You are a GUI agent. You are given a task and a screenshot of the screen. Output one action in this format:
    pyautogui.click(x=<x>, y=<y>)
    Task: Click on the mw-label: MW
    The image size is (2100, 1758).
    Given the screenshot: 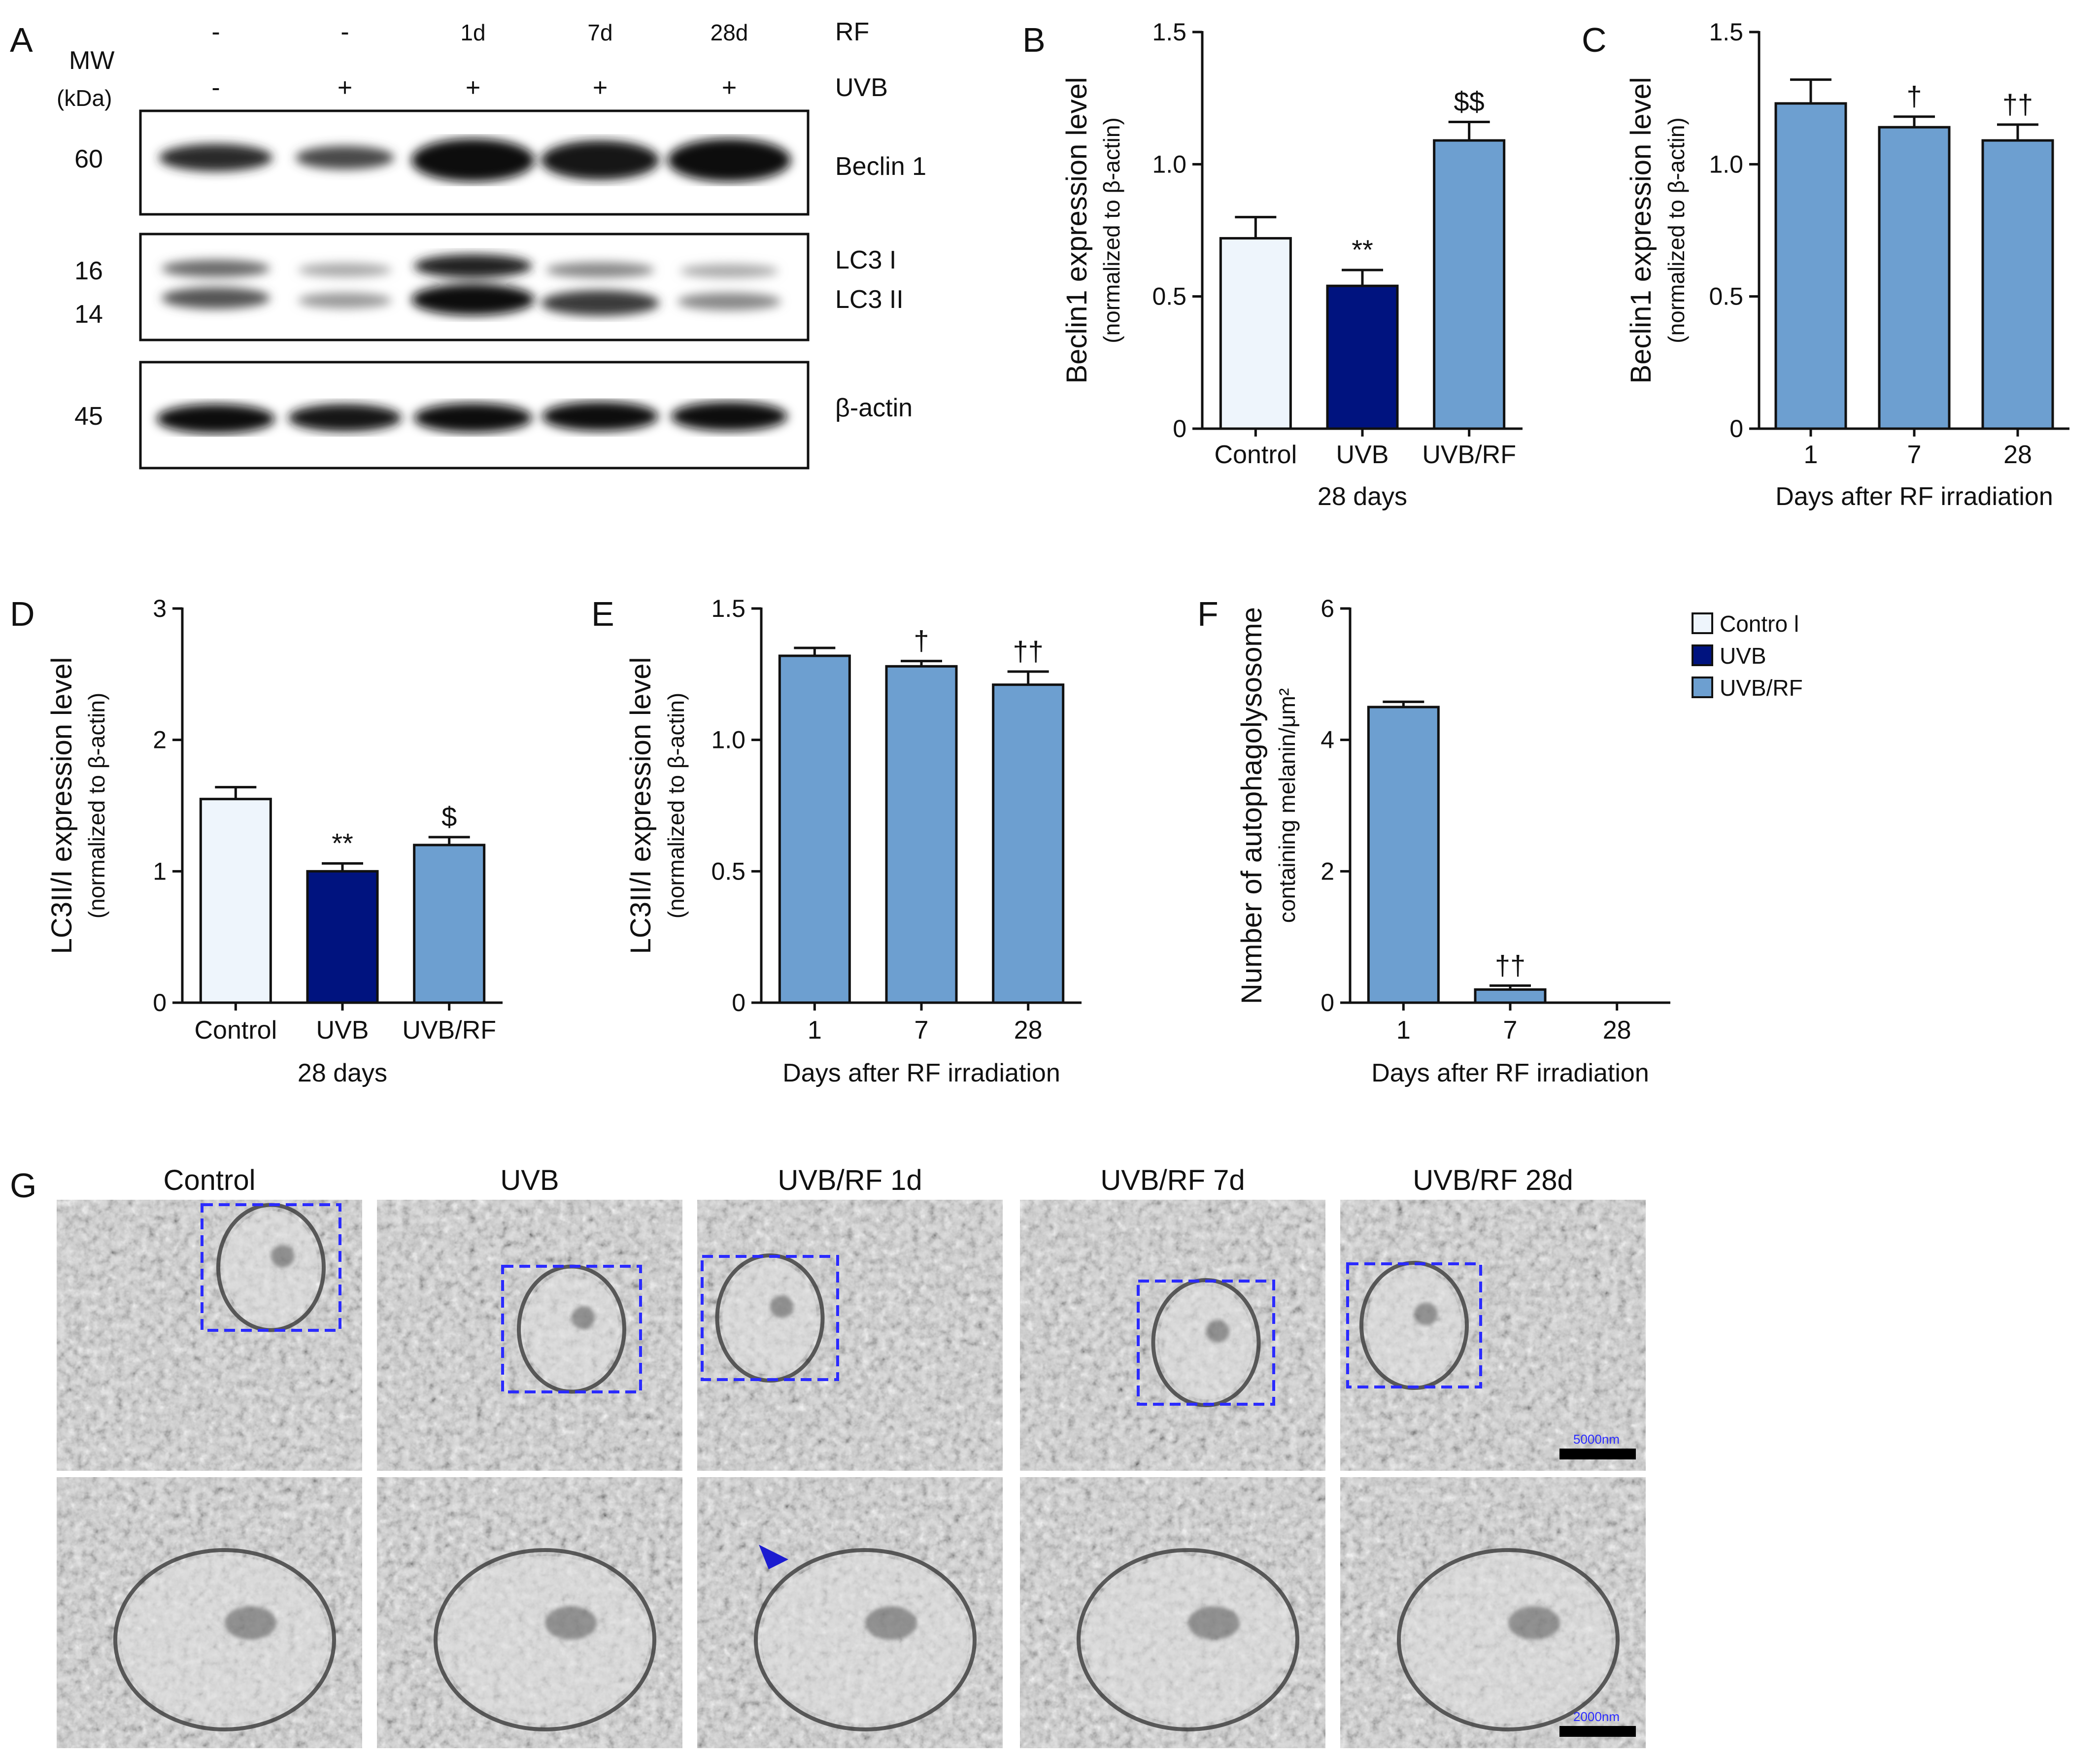 What is the action you would take?
    pyautogui.click(x=91, y=60)
    